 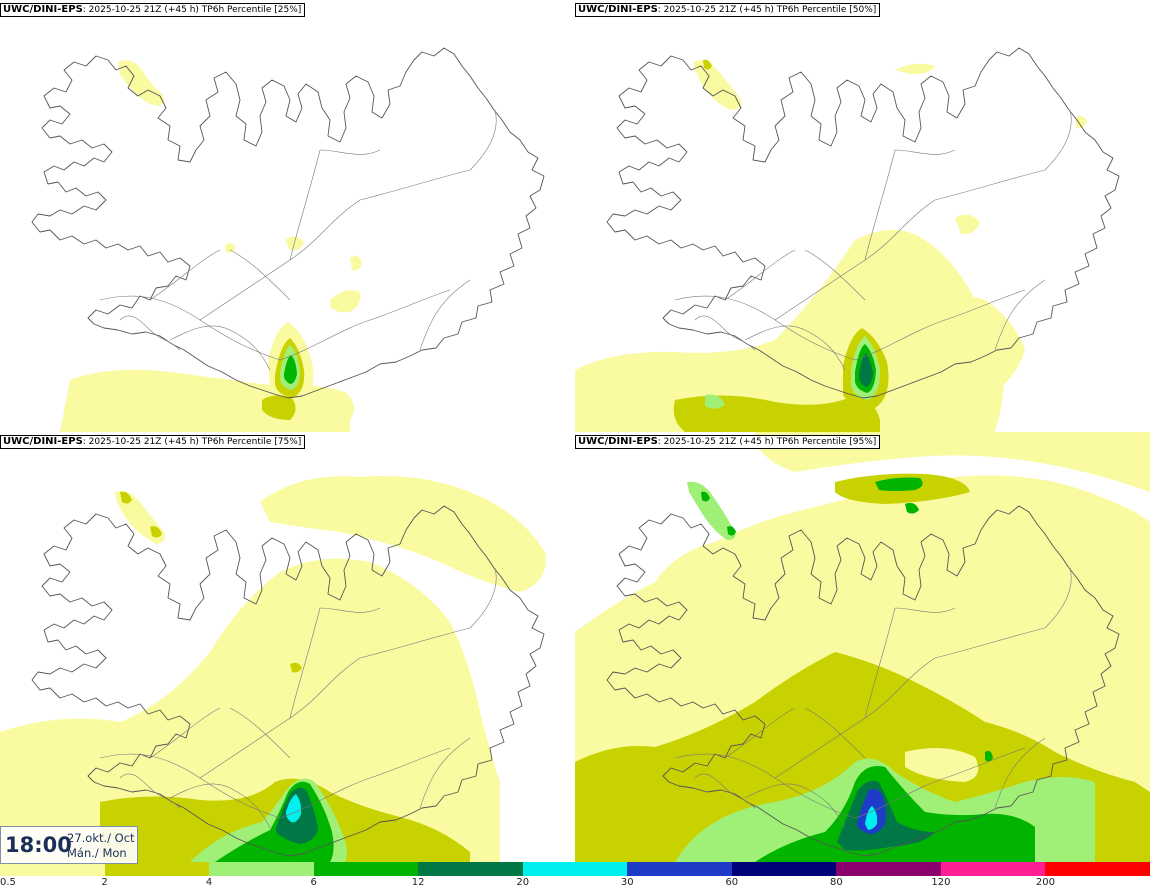 I want to click on legend-tick: 60, so click(x=732, y=882).